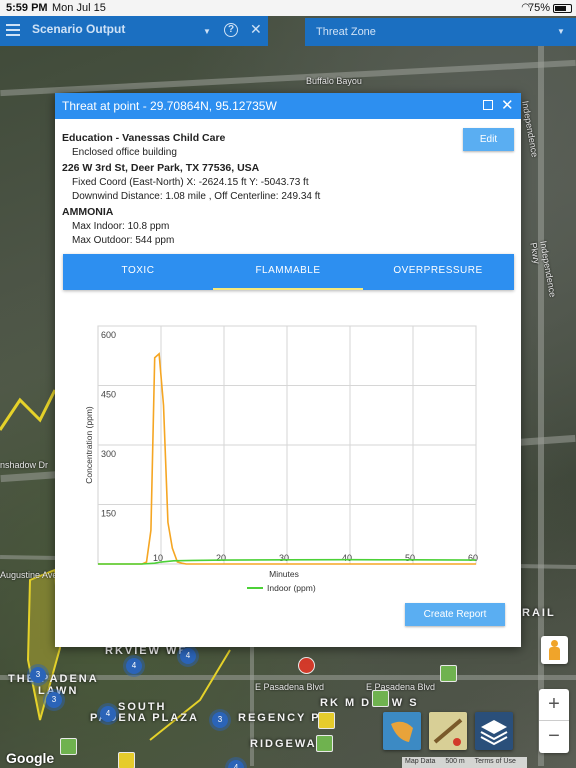 The width and height of the screenshot is (576, 768). Describe the element at coordinates (291, 588) in the screenshot. I see `legend-entry: Indoor (ppm)` at that location.